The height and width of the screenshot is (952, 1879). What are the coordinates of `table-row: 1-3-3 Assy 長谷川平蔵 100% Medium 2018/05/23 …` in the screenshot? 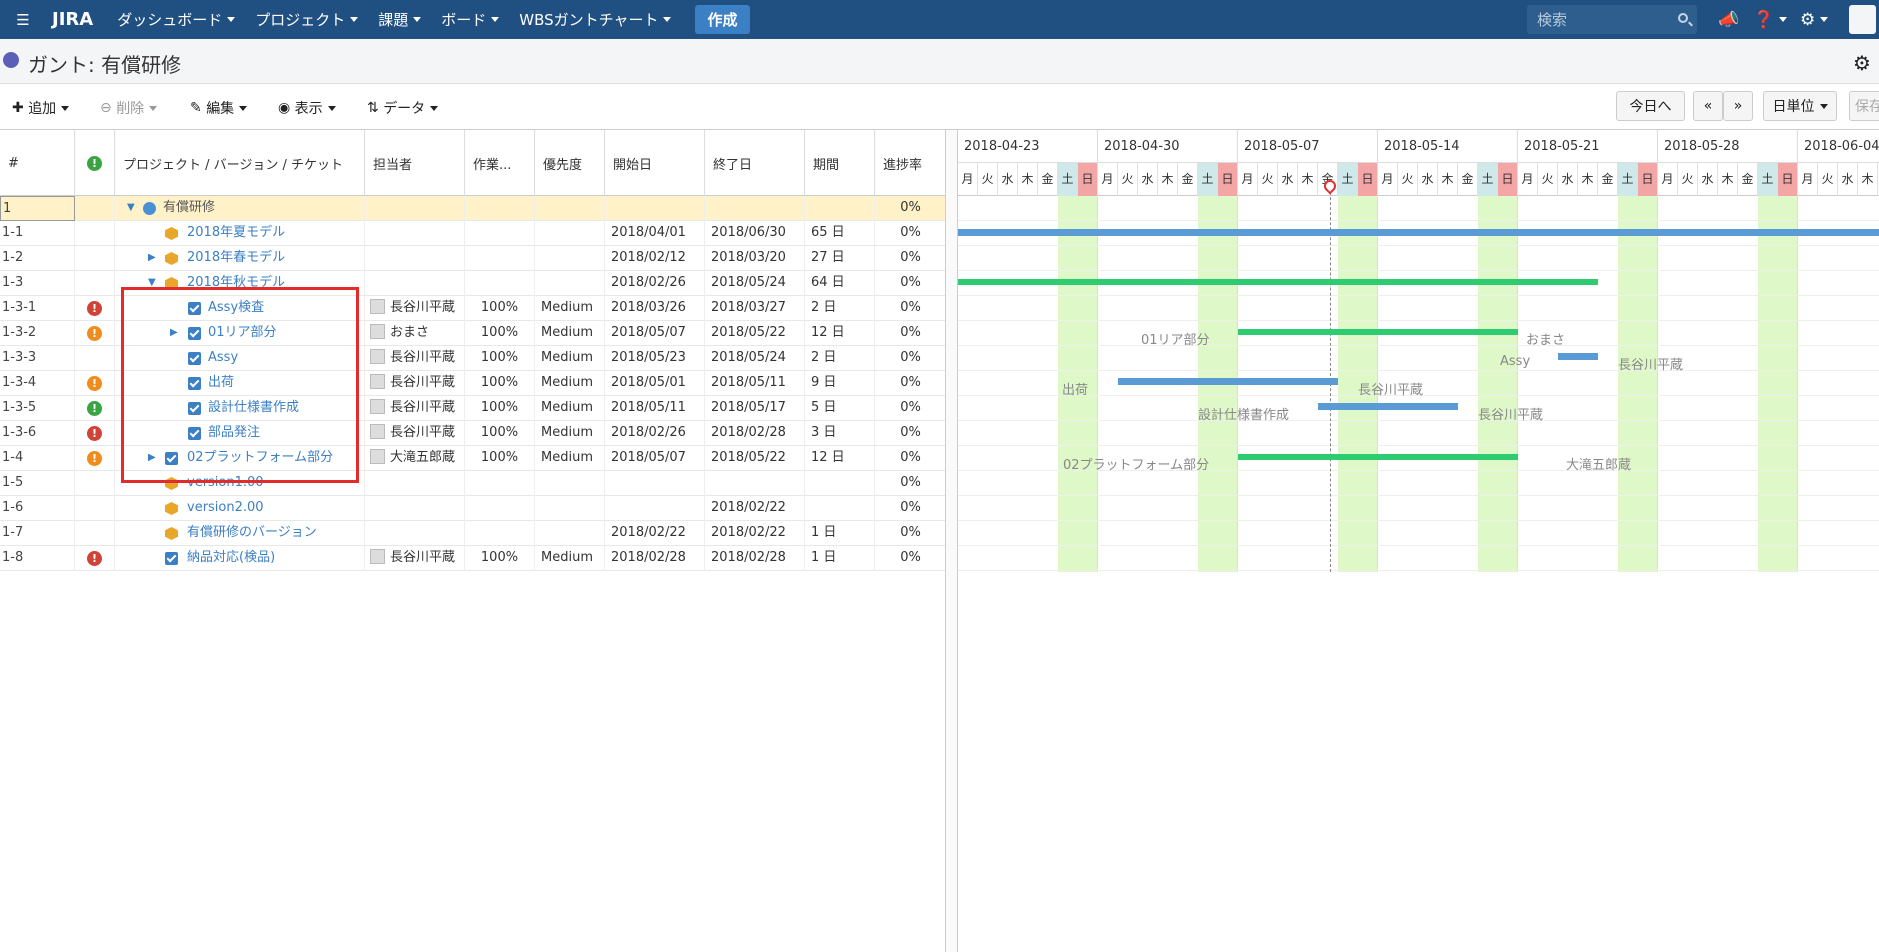 It's located at (472, 358).